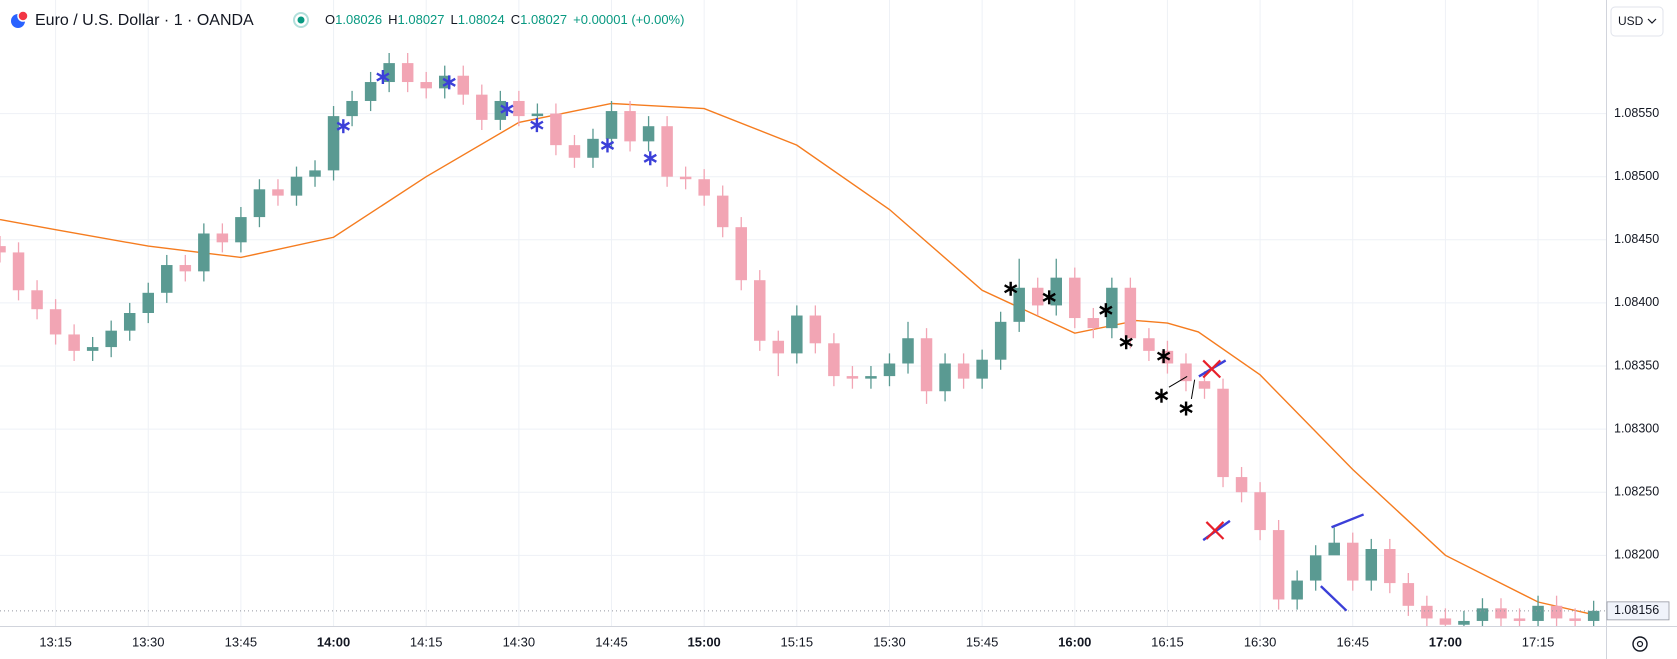 The height and width of the screenshot is (659, 1677). What do you see at coordinates (426, 641) in the screenshot?
I see `x-tick-label: 14:15` at bounding box center [426, 641].